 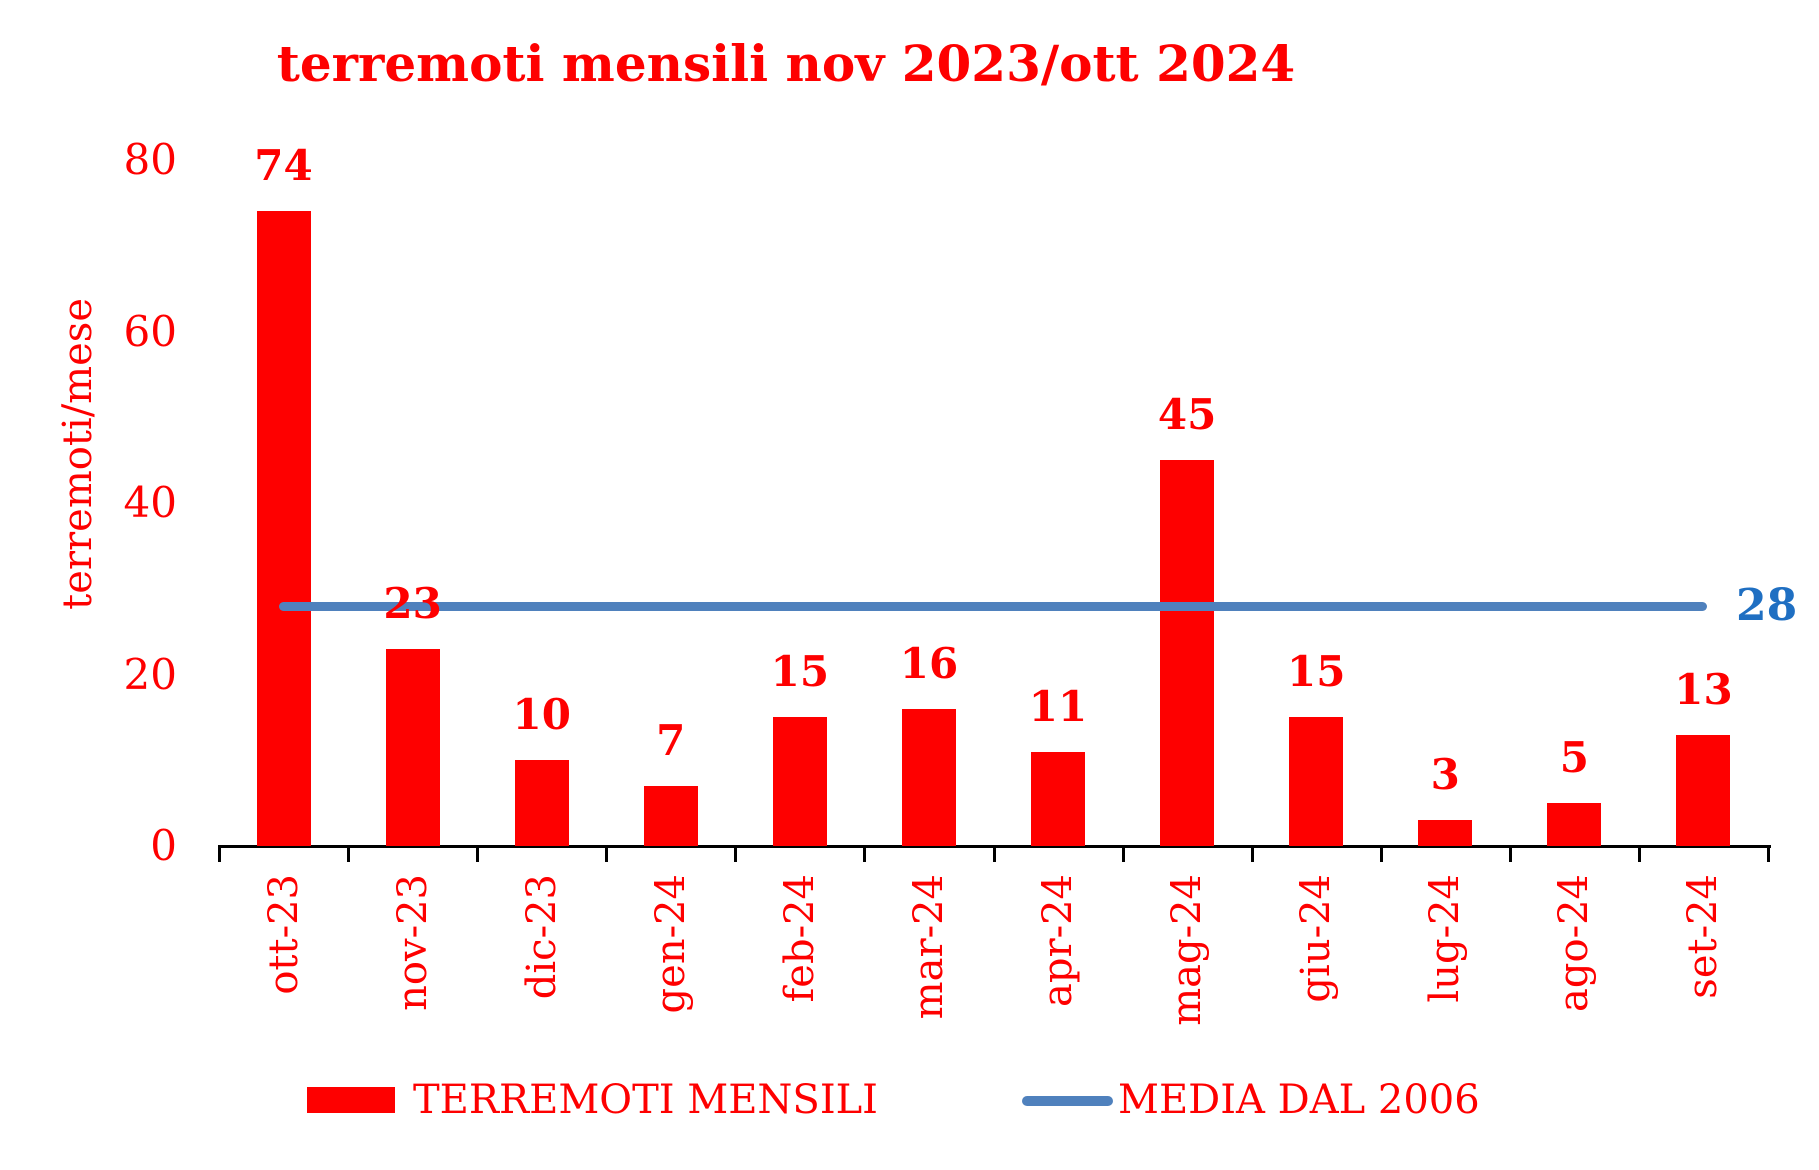 What do you see at coordinates (351, 1100) in the screenshot?
I see `legend-bar-swatch` at bounding box center [351, 1100].